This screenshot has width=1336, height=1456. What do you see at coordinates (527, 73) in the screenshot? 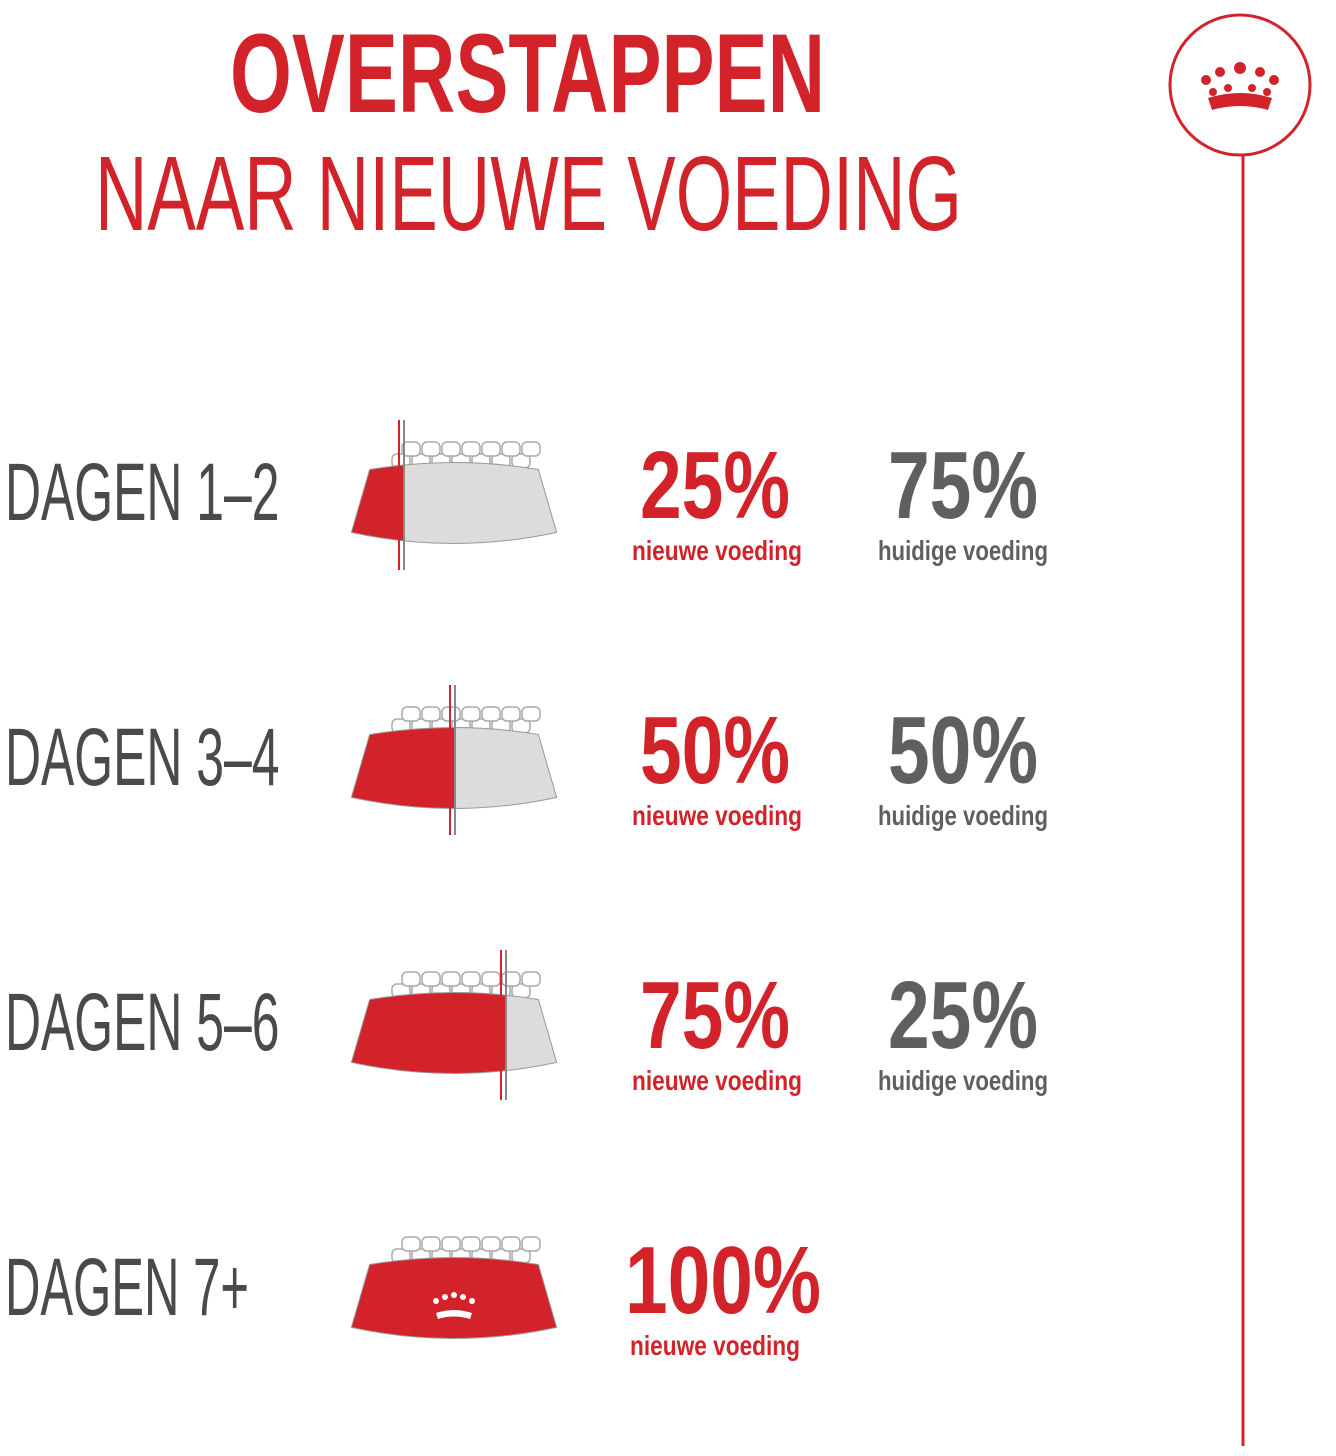
I see `title: OVERSTAPPEN` at bounding box center [527, 73].